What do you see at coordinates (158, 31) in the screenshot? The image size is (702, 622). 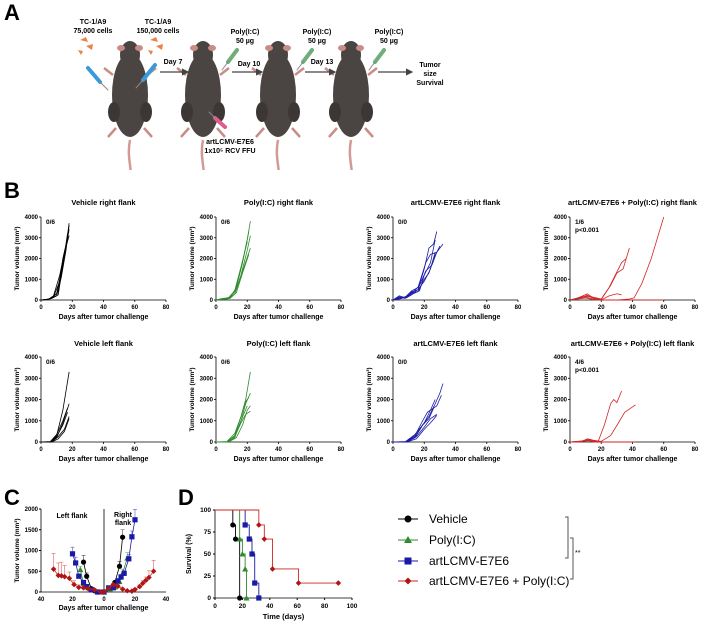 I see `cell-count: 150,000 cells` at bounding box center [158, 31].